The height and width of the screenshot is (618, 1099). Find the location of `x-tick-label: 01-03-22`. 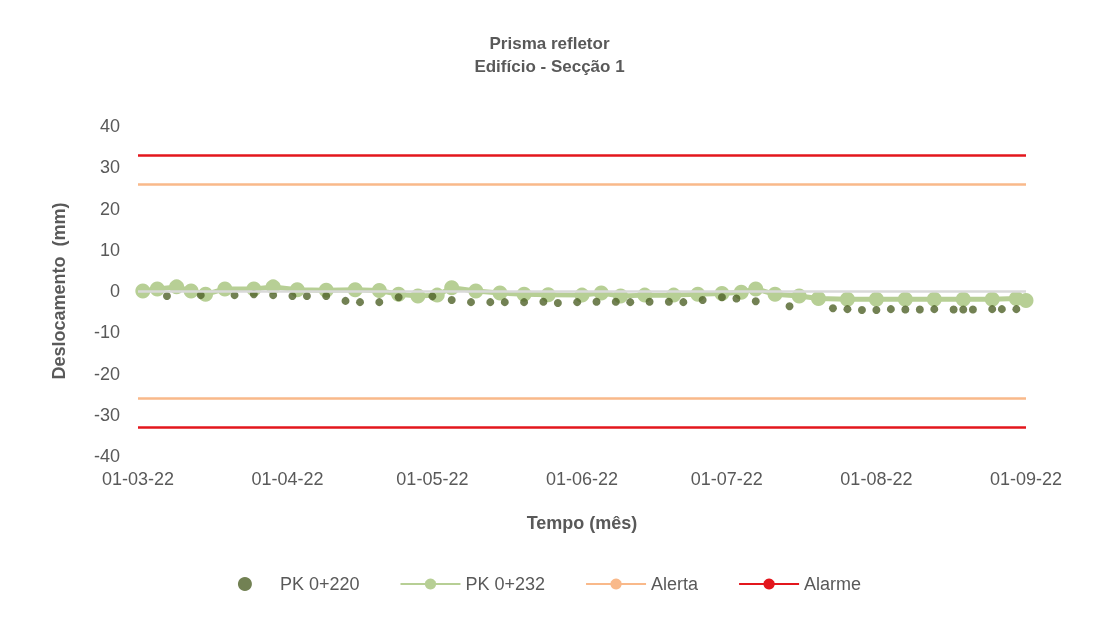

x-tick-label: 01-03-22 is located at coordinates (138, 479).